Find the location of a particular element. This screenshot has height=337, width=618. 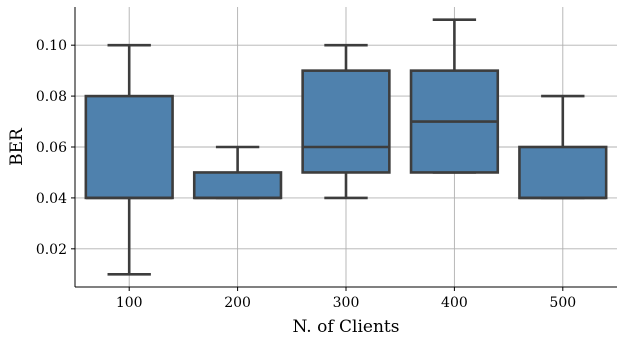

x-tick-label: 500 is located at coordinates (562, 303).